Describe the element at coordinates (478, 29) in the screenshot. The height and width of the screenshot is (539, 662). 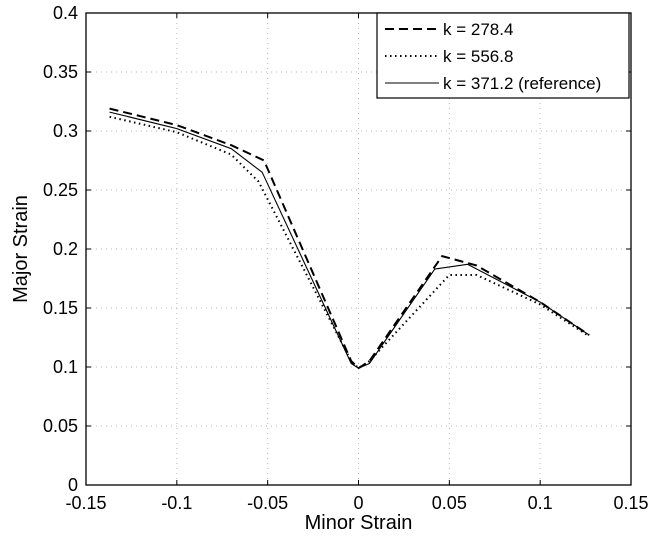
I see `legend-label: k = 278.4` at that location.